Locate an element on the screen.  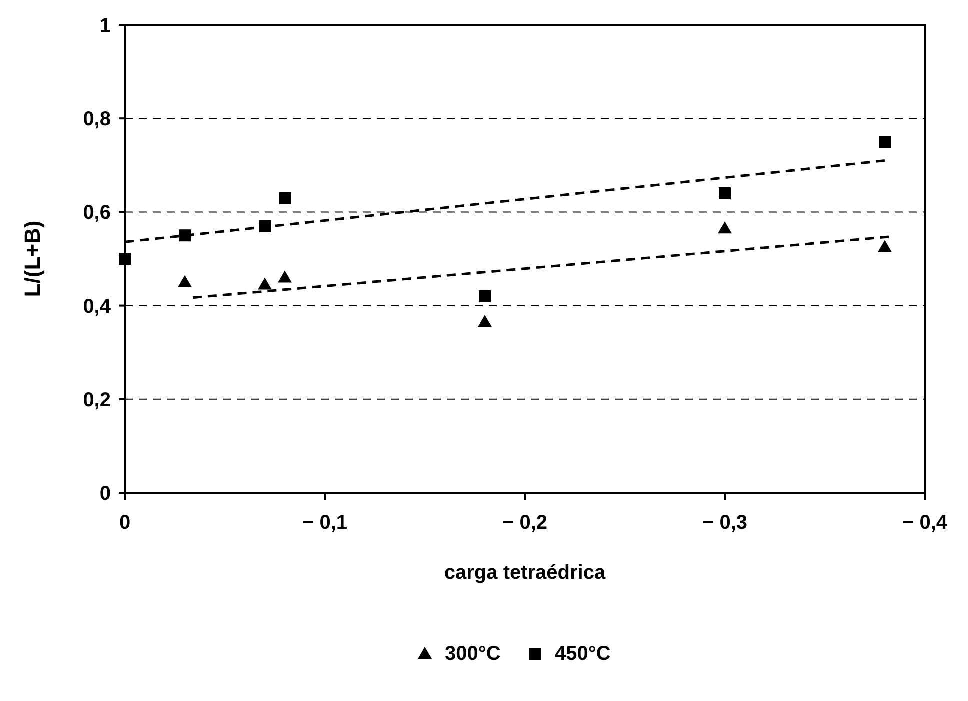
x-tick-label: − 0,4 is located at coordinates (925, 523).